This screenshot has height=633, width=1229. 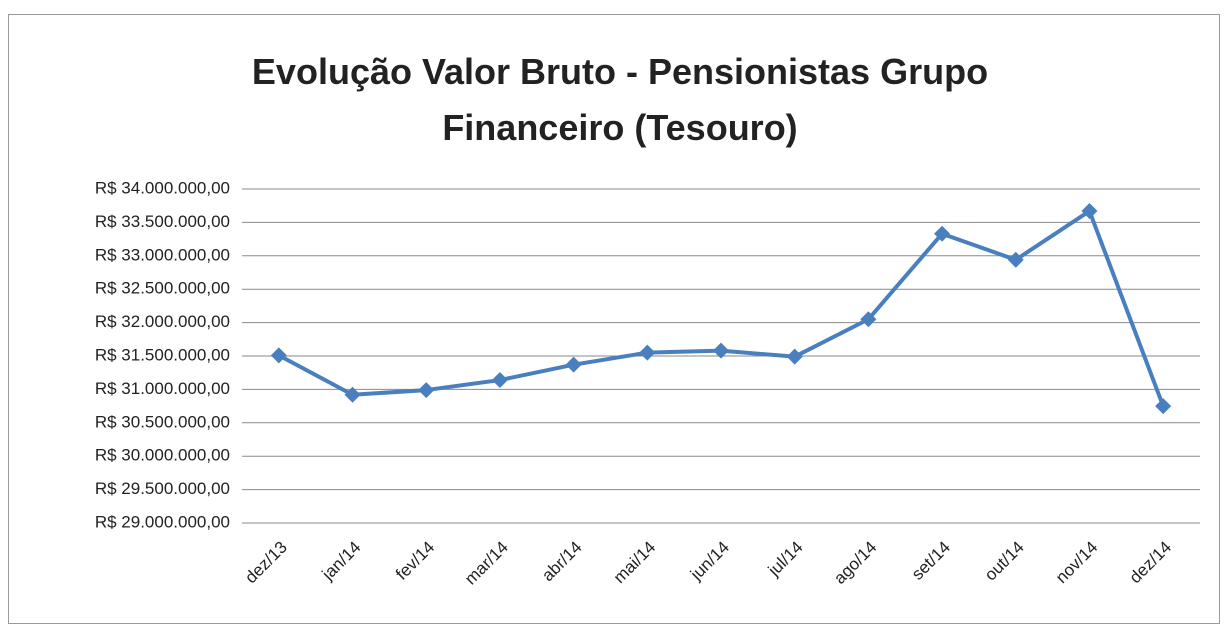 What do you see at coordinates (415, 561) in the screenshot?
I see `x-tick-label: fev/14` at bounding box center [415, 561].